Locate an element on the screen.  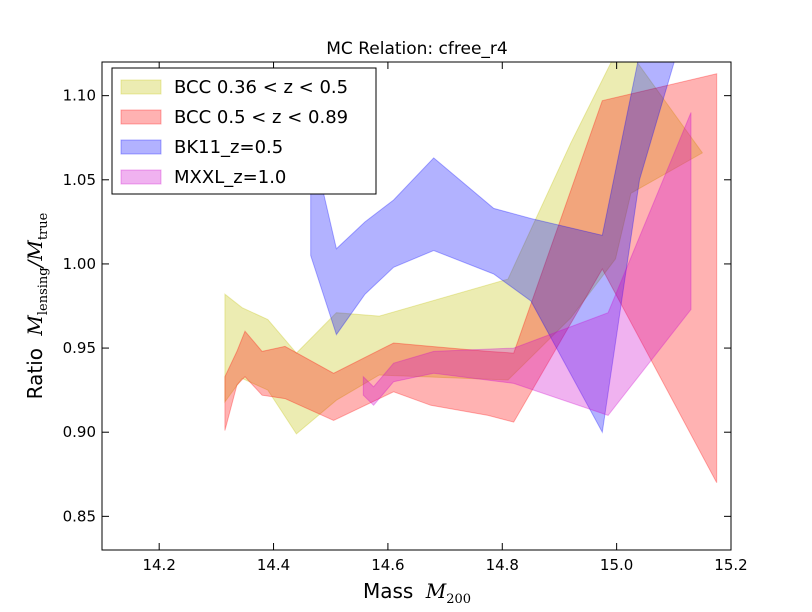
y-tick-label-4: 1.05 is located at coordinates (79, 180).